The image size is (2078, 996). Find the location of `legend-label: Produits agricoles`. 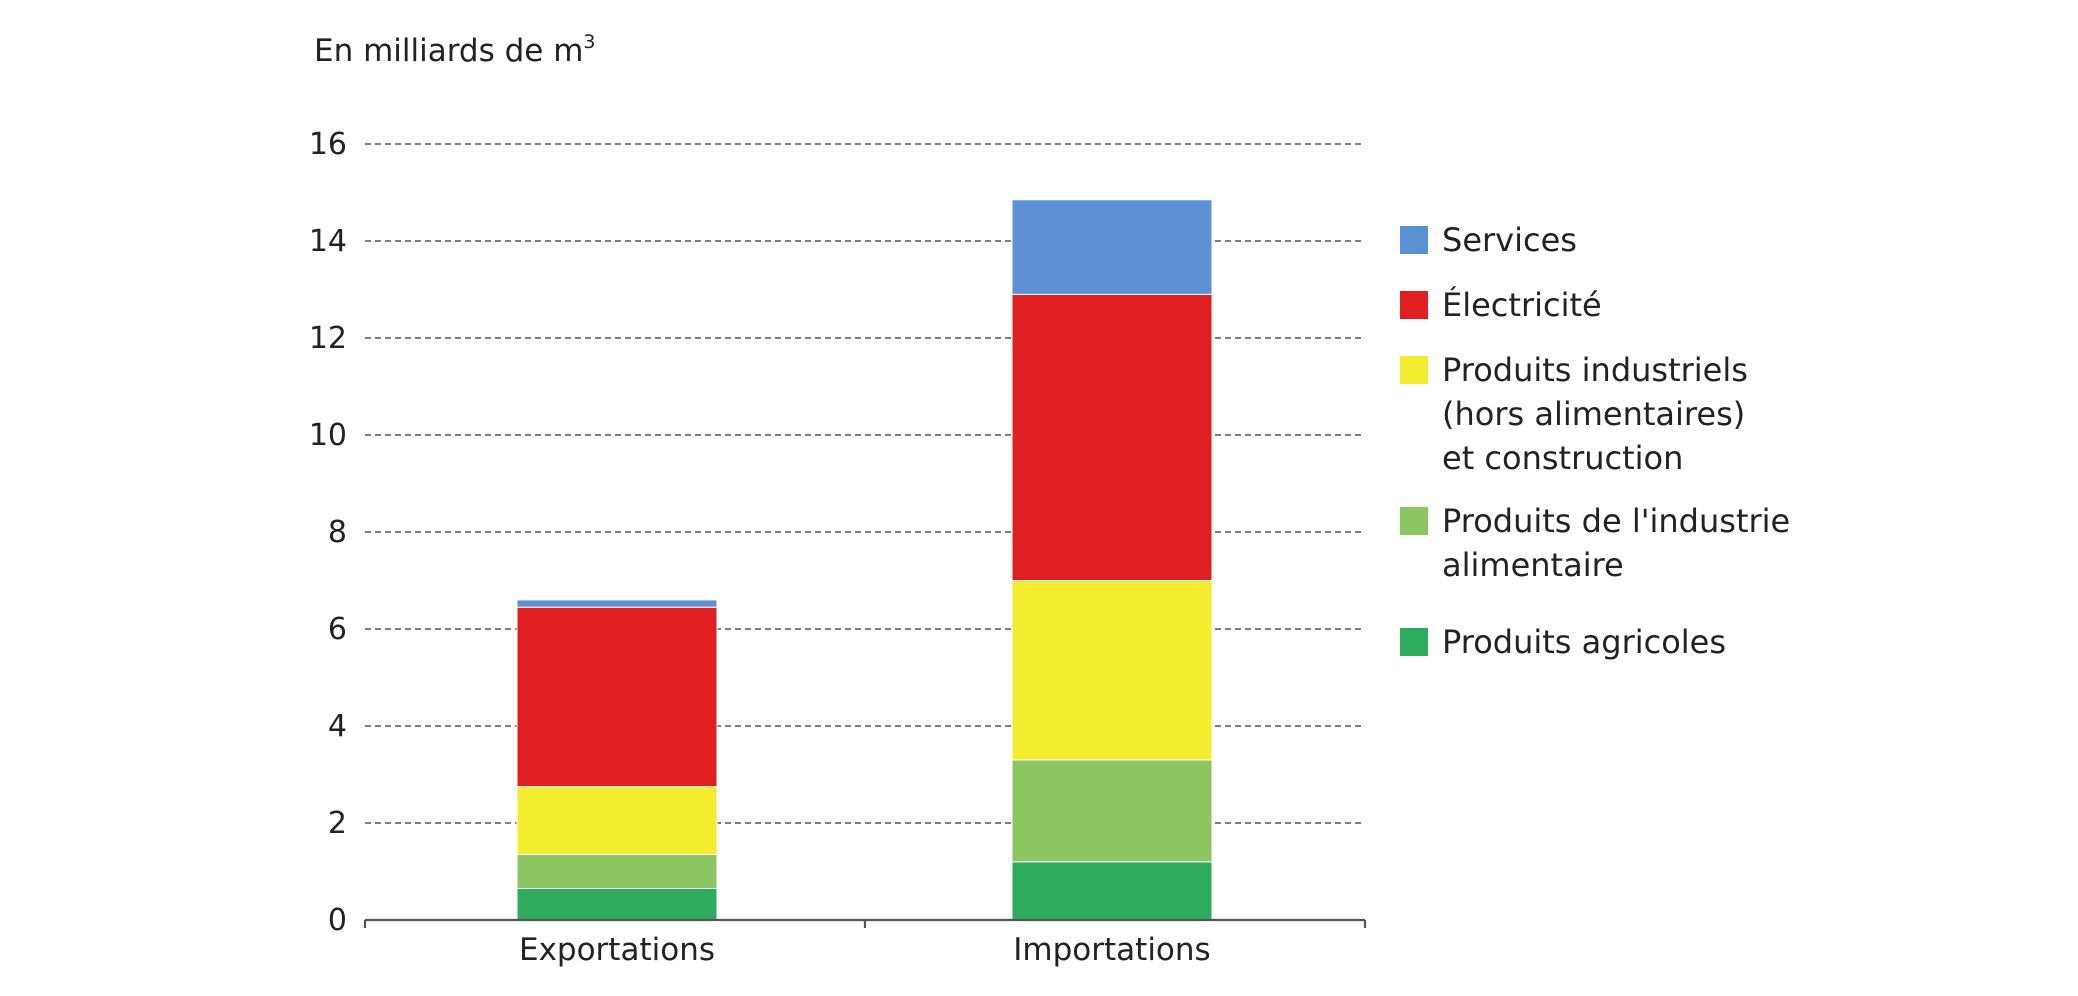

legend-label: Produits agricoles is located at coordinates (1584, 642).